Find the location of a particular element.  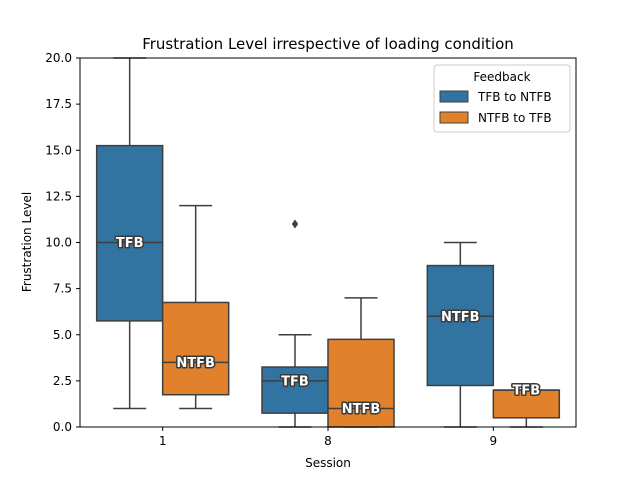

legend: Feedback TFB to NTFB NTFB to TFB is located at coordinates (502, 98).